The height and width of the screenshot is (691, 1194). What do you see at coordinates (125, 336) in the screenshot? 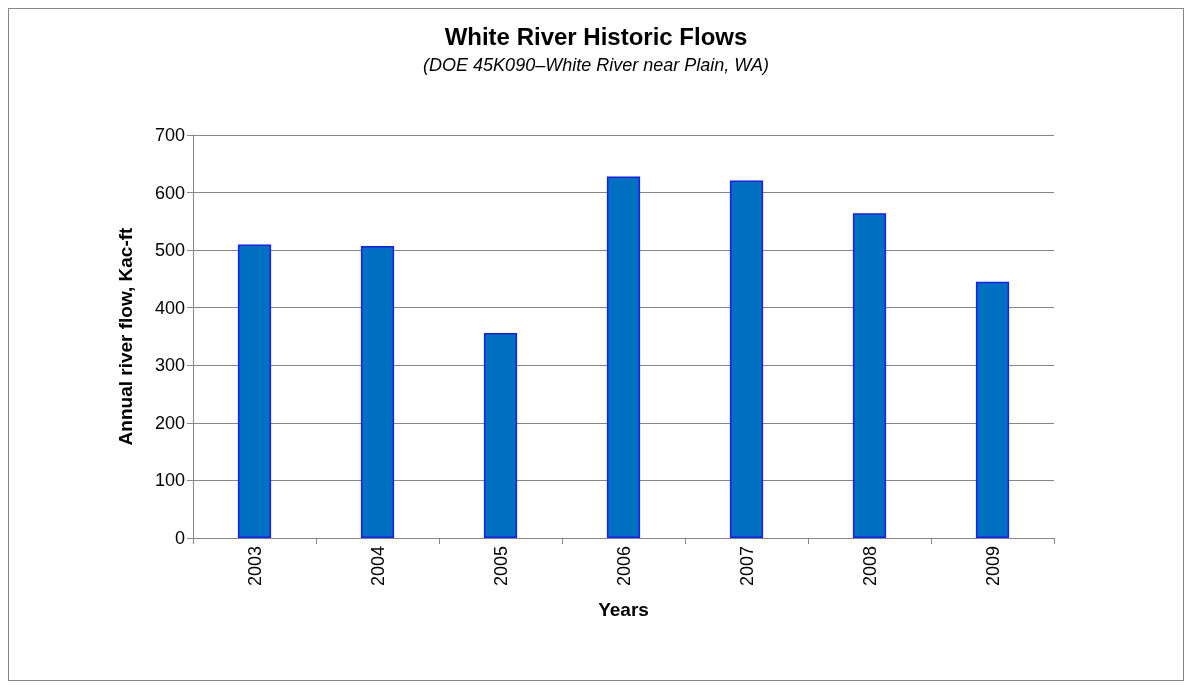
I see `y-axis-title: Annual river flow, Kac-ft` at bounding box center [125, 336].